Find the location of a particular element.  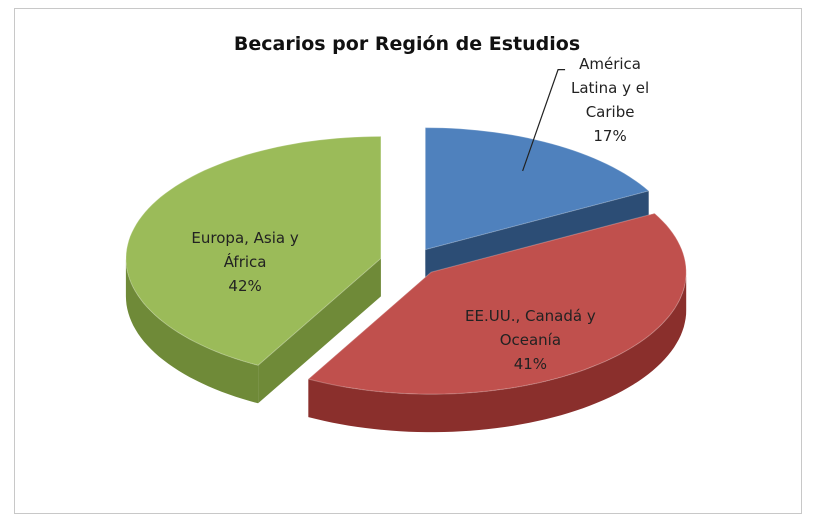

slice-label: EE.UU., Canadá y Oceanía 41% is located at coordinates (530, 340).